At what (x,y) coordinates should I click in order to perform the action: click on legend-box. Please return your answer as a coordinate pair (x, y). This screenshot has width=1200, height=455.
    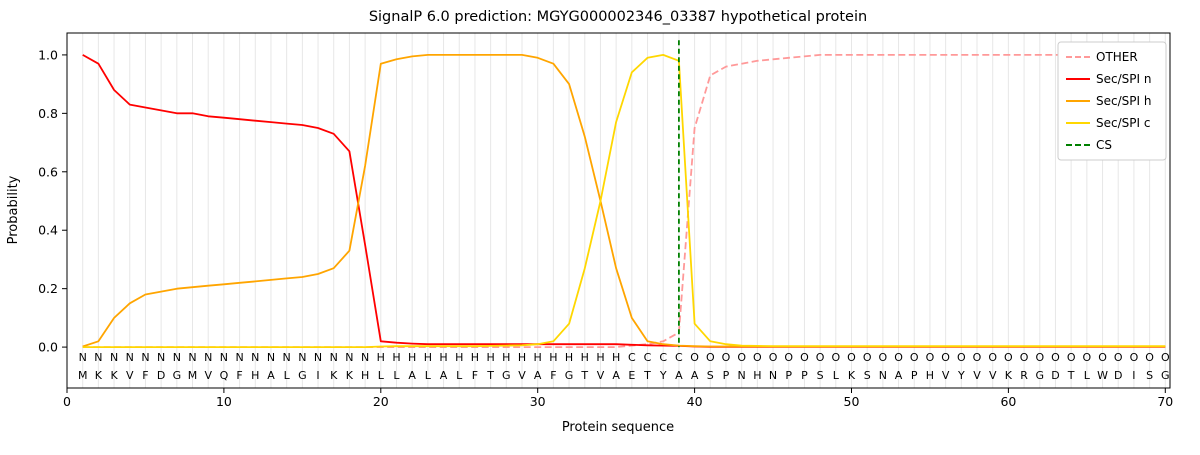
    Looking at the image, I should click on (1112, 101).